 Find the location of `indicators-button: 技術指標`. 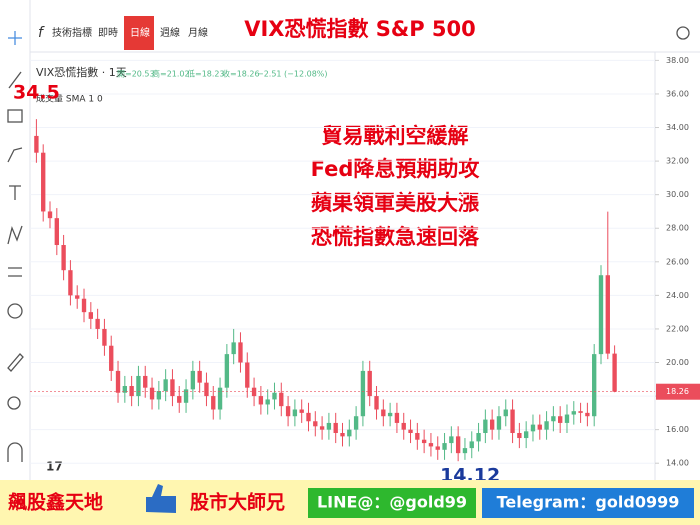

indicators-button: 技術指標 is located at coordinates (72, 32).